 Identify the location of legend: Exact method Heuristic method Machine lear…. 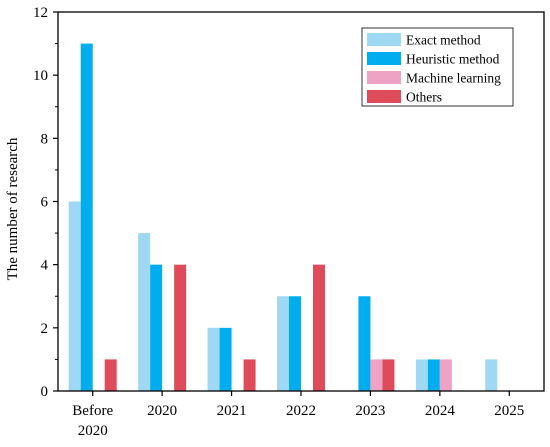
(437, 67).